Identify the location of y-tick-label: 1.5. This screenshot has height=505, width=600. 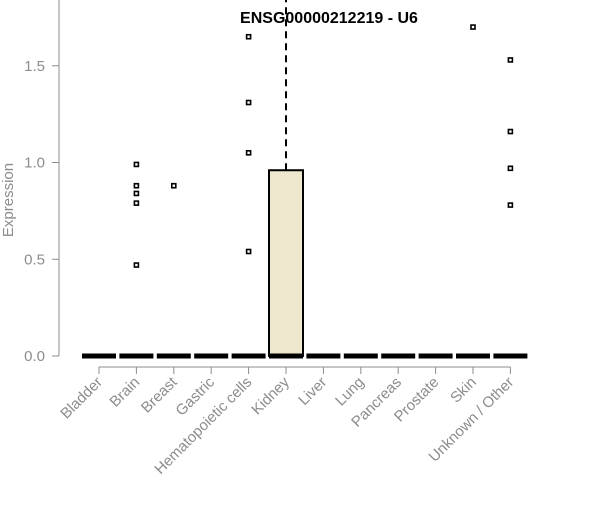
(34, 66).